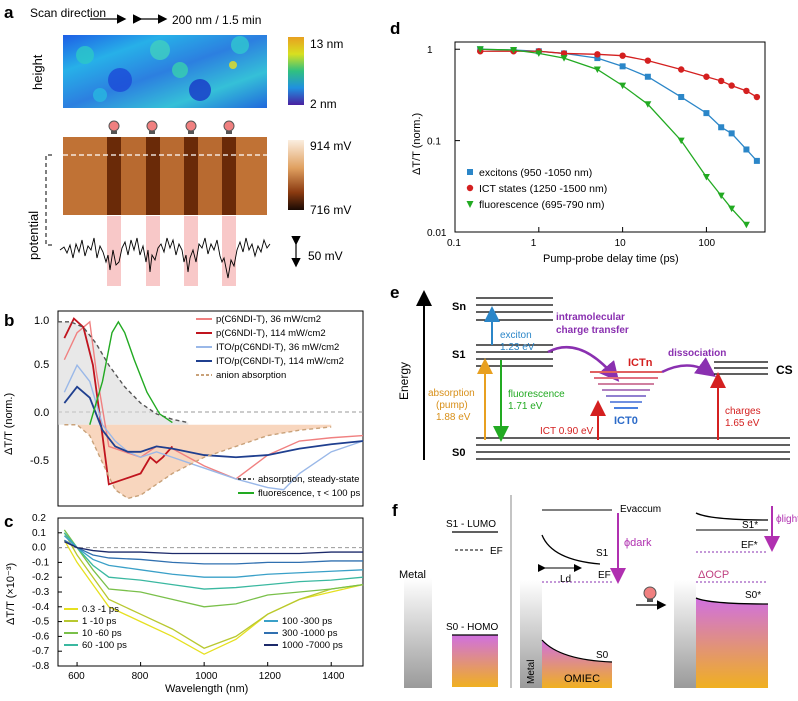 The height and width of the screenshot is (701, 798). I want to click on legend-label: fluorescence (695-790 nm), so click(541, 205).